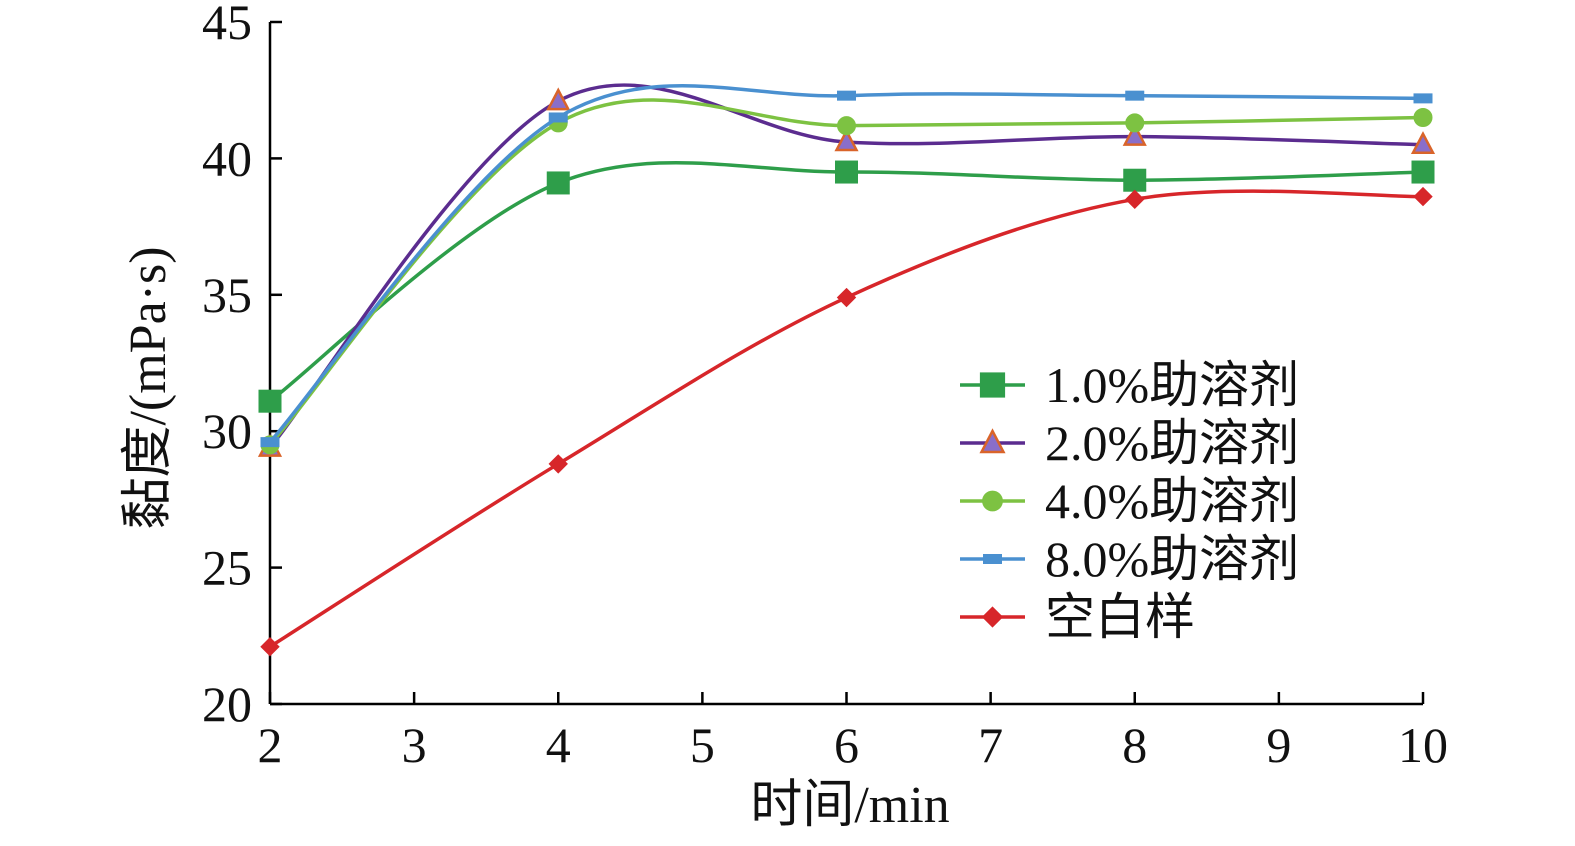  Describe the element at coordinates (227, 25) in the screenshot. I see `y-tick-label: 45` at that location.